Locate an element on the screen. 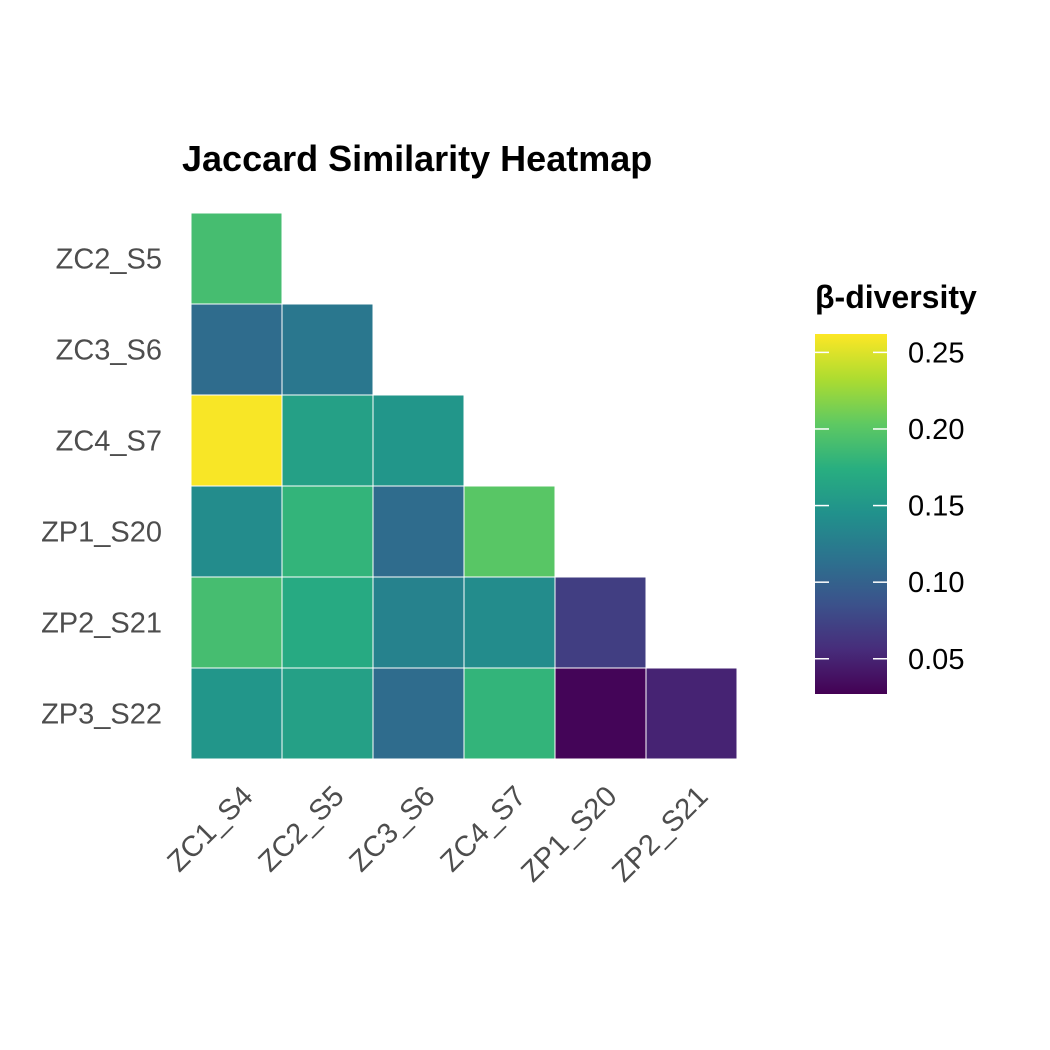 The image size is (1050, 1050). legend-colorbar is located at coordinates (851, 514).